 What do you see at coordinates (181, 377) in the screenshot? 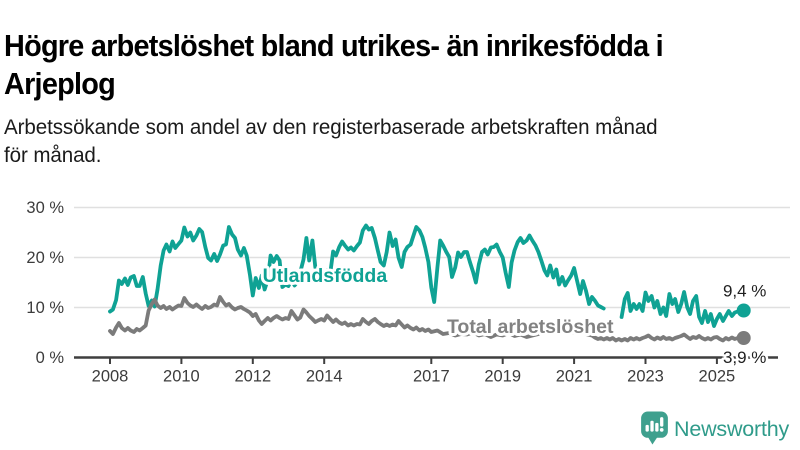
I see `x-tick-label-2010: 2010` at bounding box center [181, 377].